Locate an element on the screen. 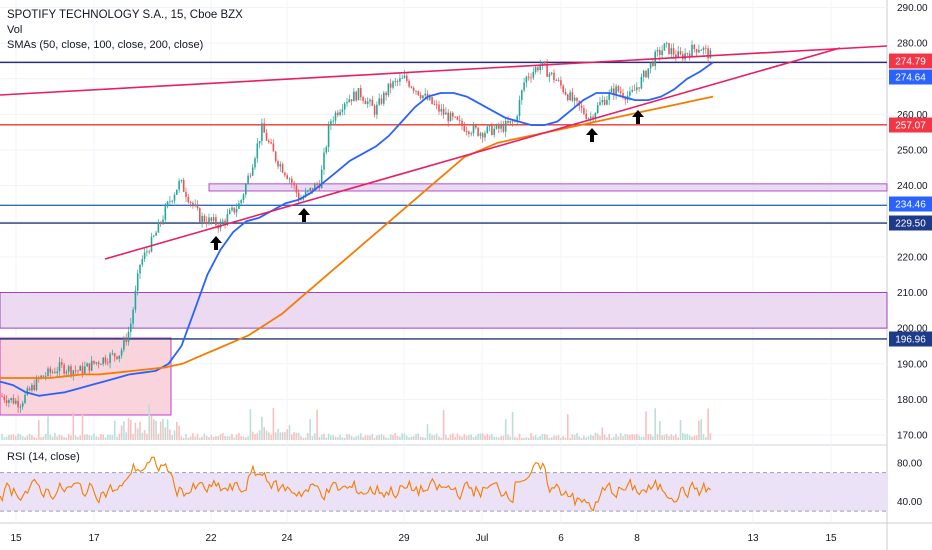 The height and width of the screenshot is (550, 932). sma-legend: SMAs (50, close, 100, close, 200, close) is located at coordinates (105, 45).